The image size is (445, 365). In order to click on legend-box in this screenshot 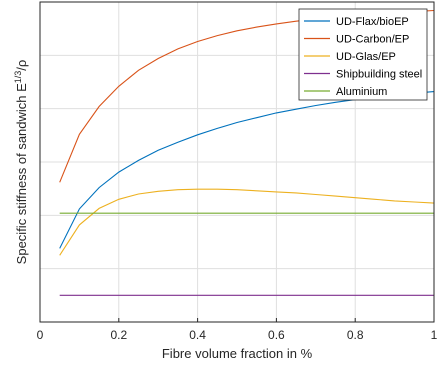, I will do `click(363, 54)`.